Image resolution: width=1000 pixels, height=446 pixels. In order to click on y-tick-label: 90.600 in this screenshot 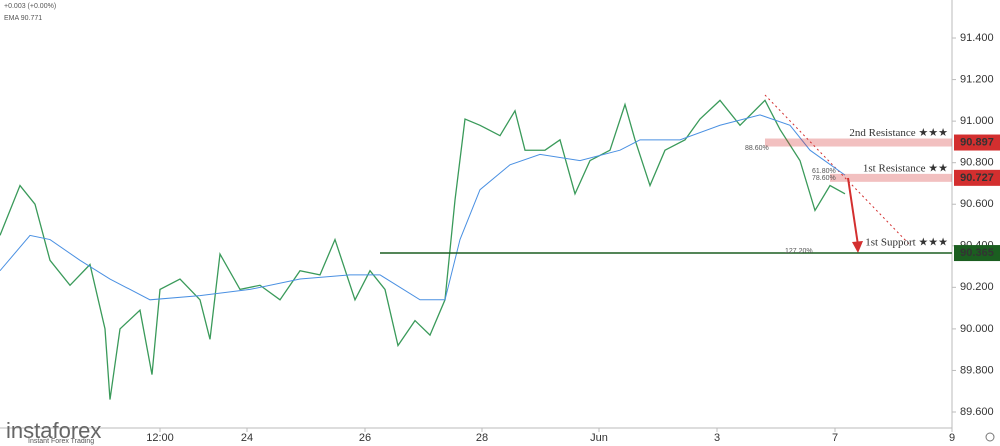, I will do `click(977, 204)`.